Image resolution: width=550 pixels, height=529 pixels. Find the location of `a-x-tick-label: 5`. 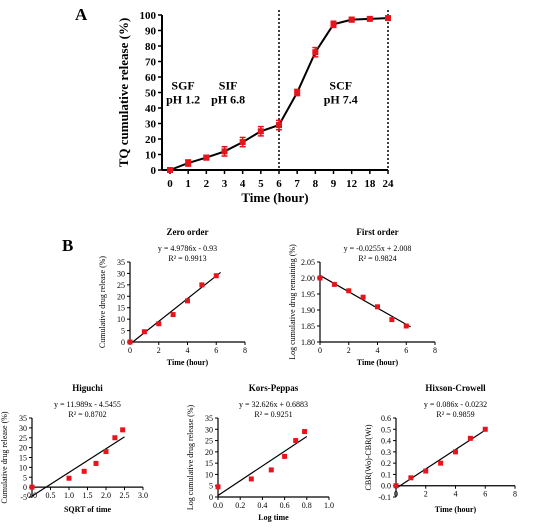

a-x-tick-label: 5 is located at coordinates (261, 184).